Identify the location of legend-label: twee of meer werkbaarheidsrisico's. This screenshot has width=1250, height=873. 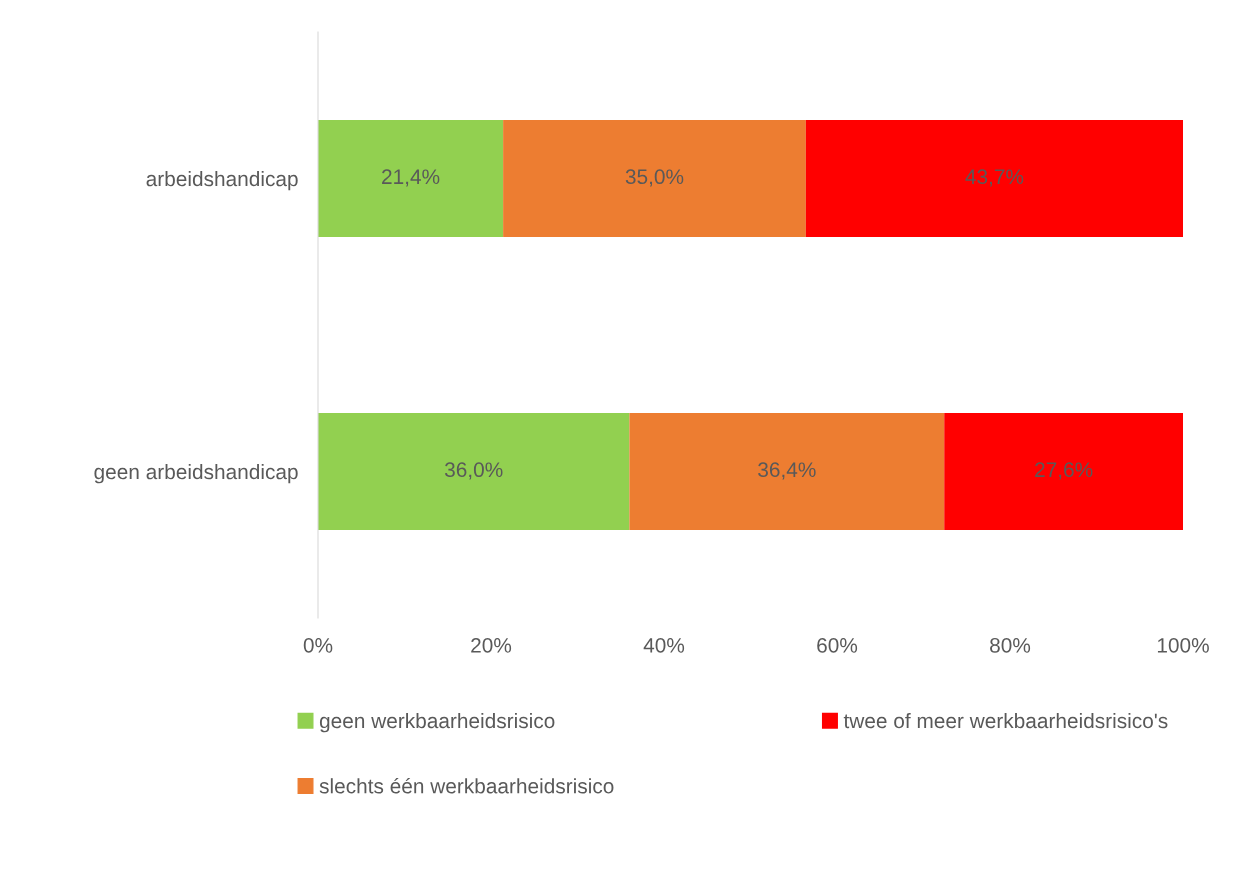
(1005, 720).